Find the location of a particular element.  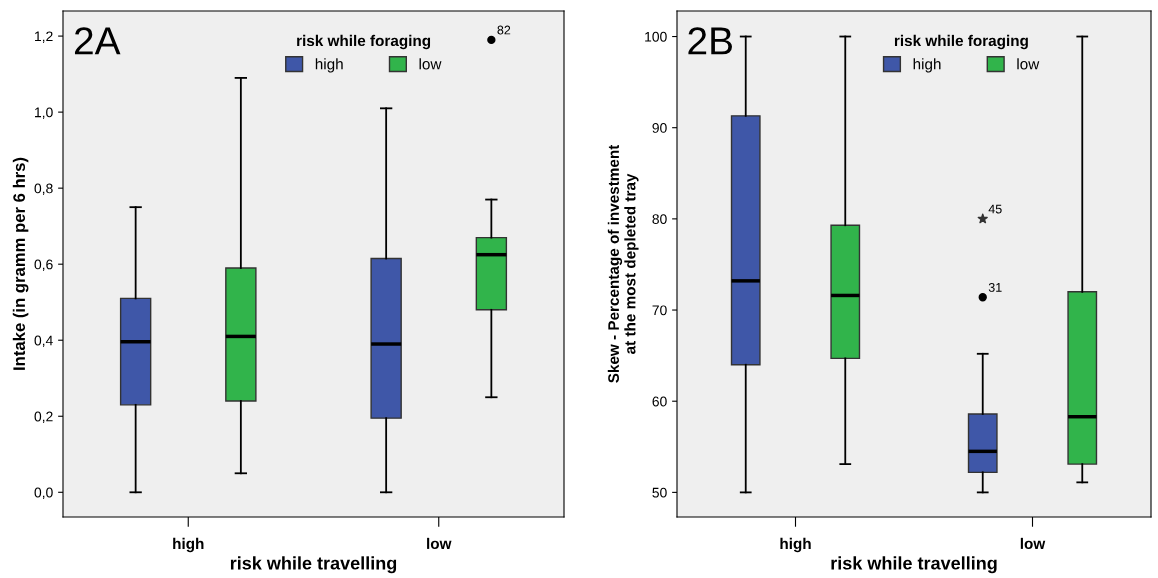

y-tick-label: 0,6 is located at coordinates (43, 265).